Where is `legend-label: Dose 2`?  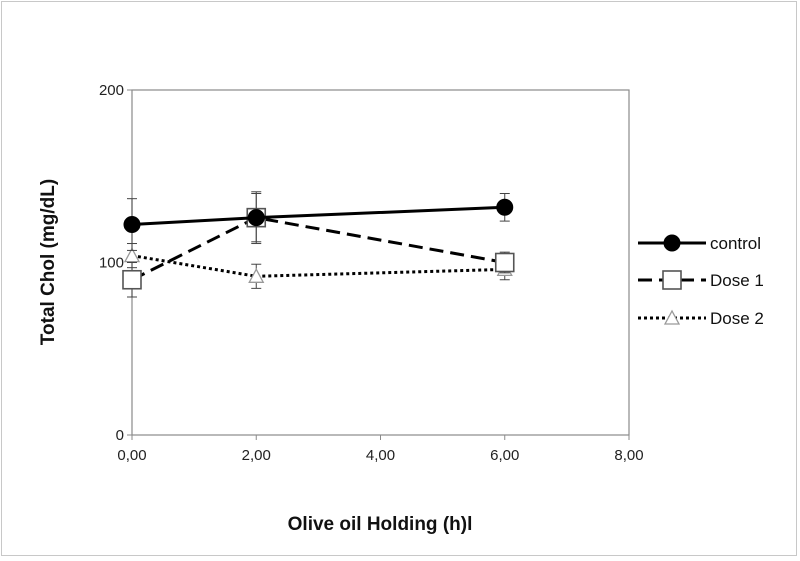 legend-label: Dose 2 is located at coordinates (737, 318).